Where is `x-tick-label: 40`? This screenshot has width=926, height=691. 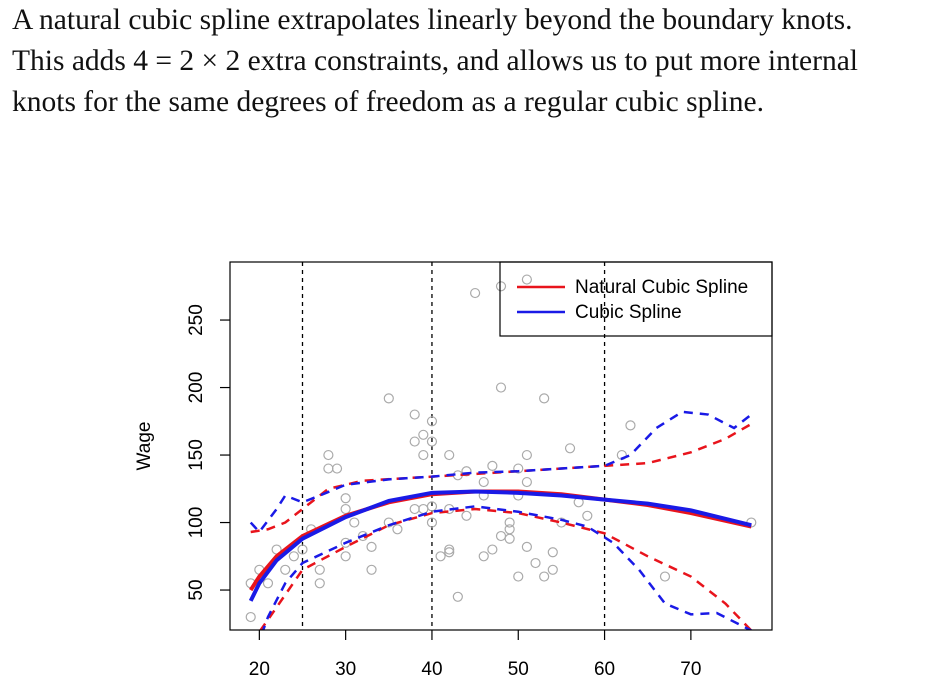 x-tick-label: 40 is located at coordinates (431, 669).